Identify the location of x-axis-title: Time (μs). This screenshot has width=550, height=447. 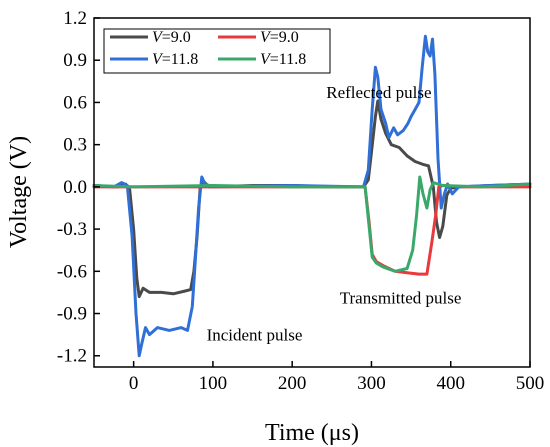
(312, 433).